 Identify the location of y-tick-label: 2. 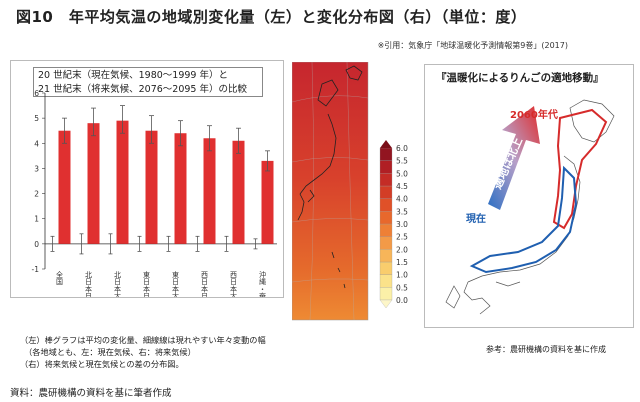
(36, 194).